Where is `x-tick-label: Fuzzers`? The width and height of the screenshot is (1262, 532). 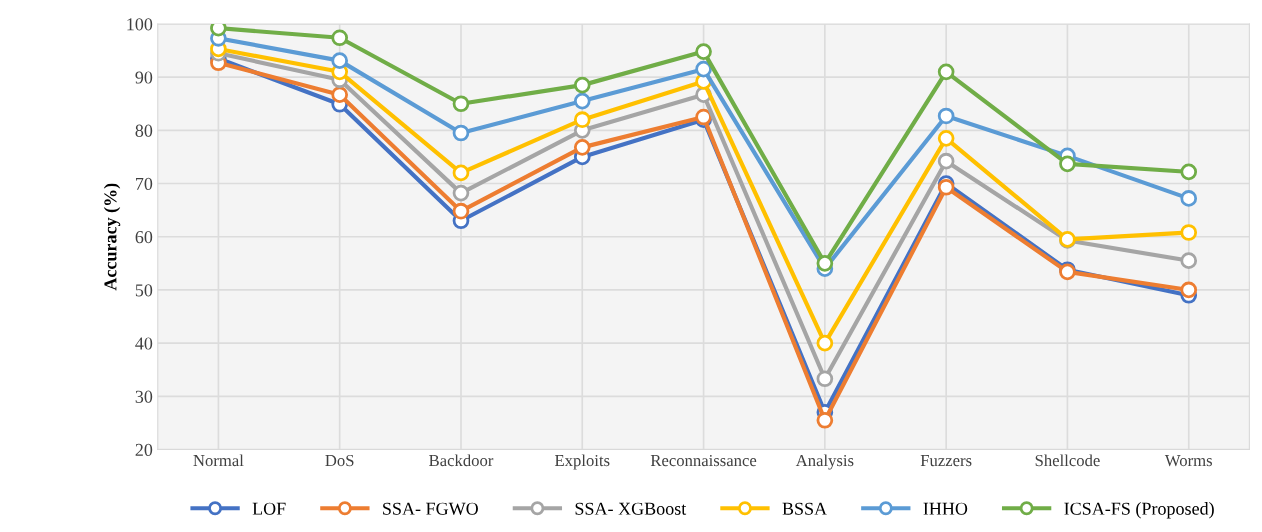 x-tick-label: Fuzzers is located at coordinates (946, 461).